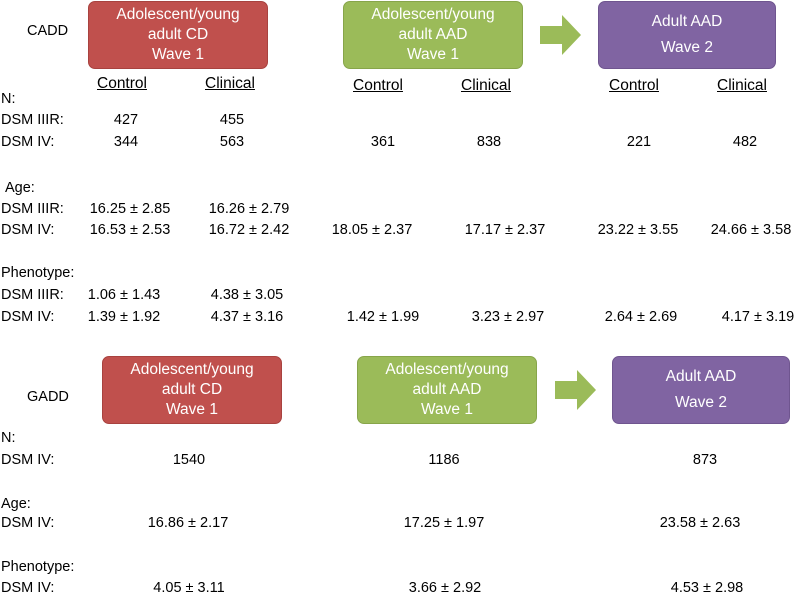  Describe the element at coordinates (383, 317) in the screenshot. I see `cadd-phenotype-dsm4-control-aad1: 1.42 ± 1.99` at that location.